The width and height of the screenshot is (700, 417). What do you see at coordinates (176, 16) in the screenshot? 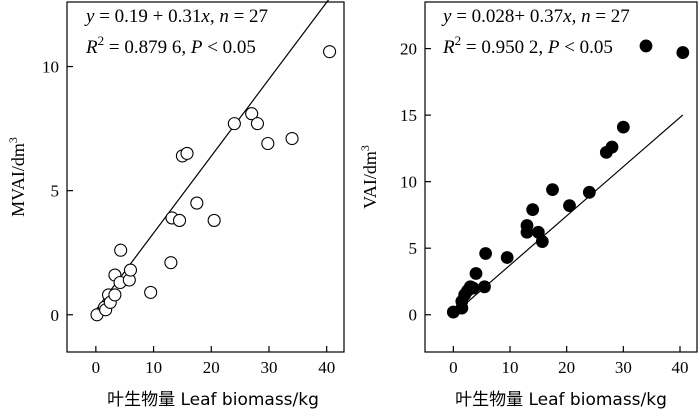
I see `regression-equation: y = 0.19 + 0.31x, n = 27` at bounding box center [176, 16].